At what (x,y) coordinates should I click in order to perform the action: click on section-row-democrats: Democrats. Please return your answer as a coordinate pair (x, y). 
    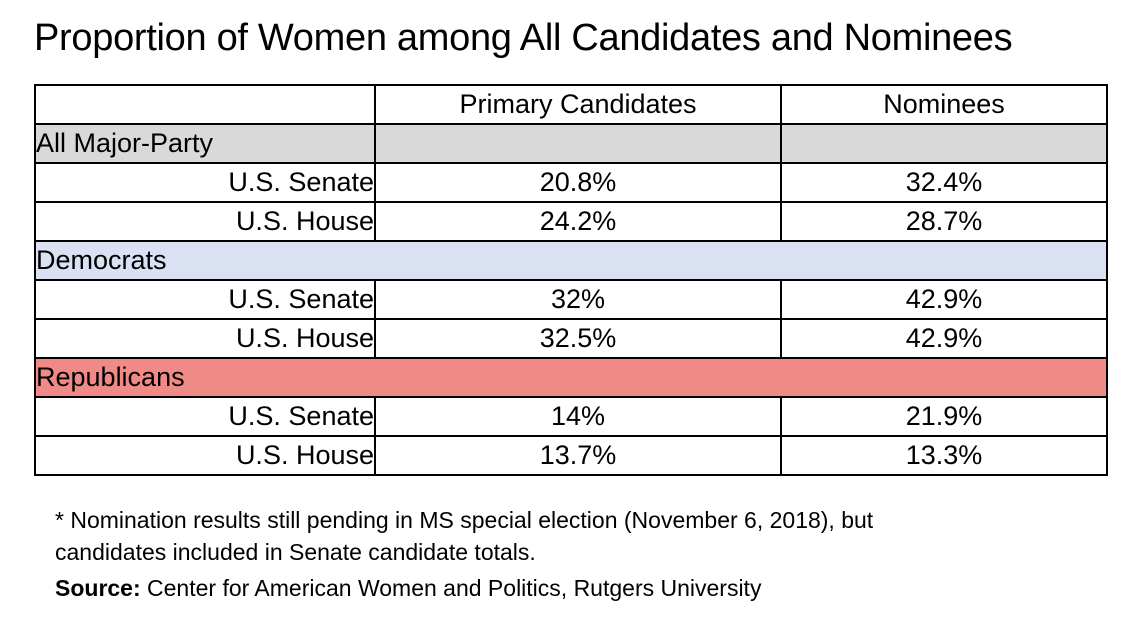
    Looking at the image, I should click on (571, 260).